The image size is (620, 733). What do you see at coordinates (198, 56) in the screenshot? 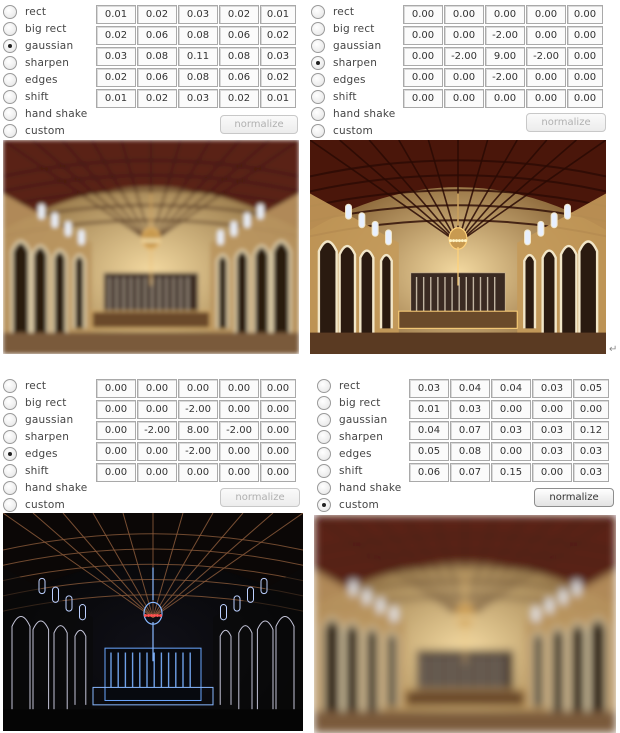
I see `kernel-cell: 0.11` at bounding box center [198, 56].